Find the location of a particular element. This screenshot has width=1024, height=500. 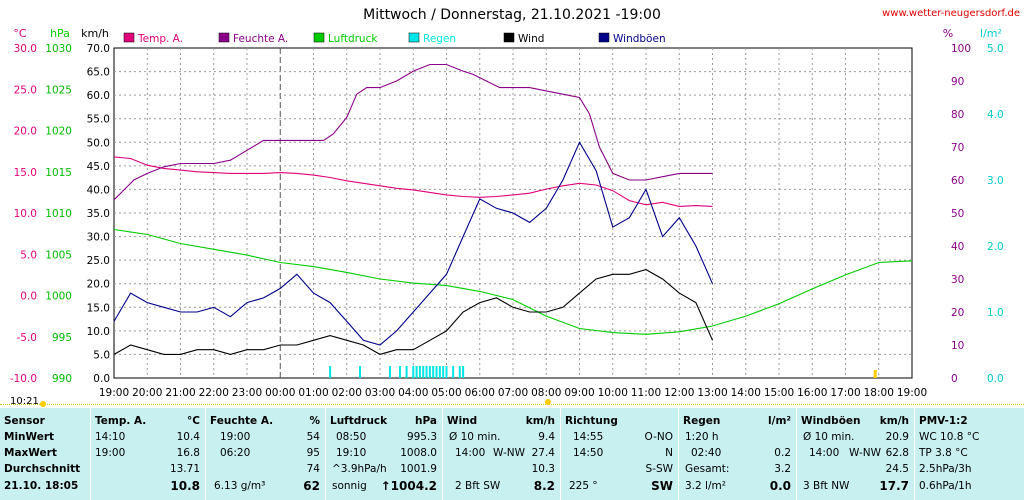

wind-current: 8.2 is located at coordinates (544, 486).